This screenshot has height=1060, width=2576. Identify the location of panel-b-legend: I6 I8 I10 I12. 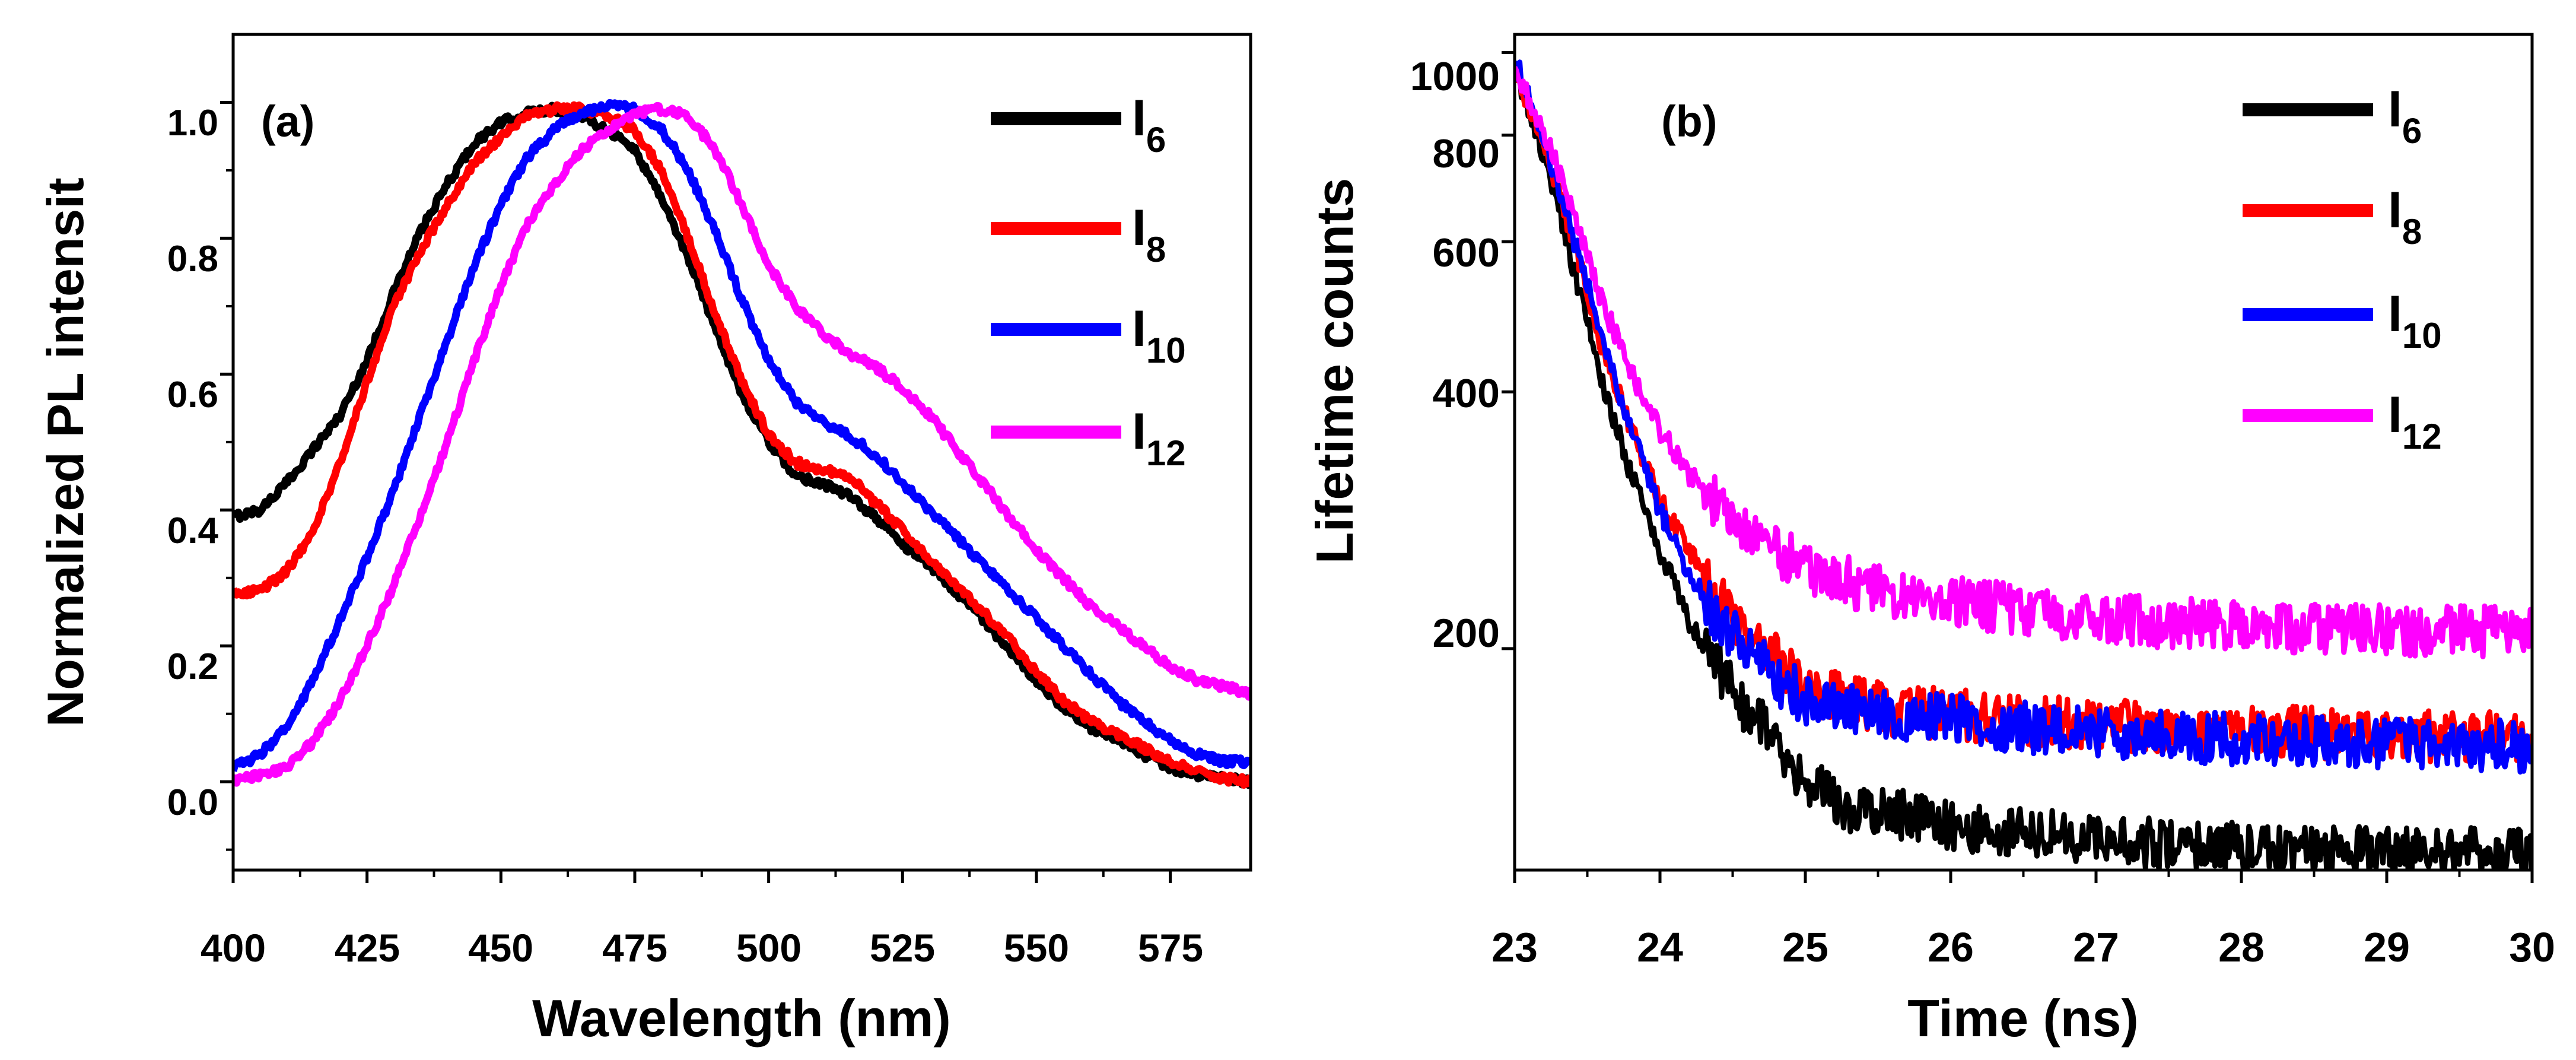
(2342, 268).